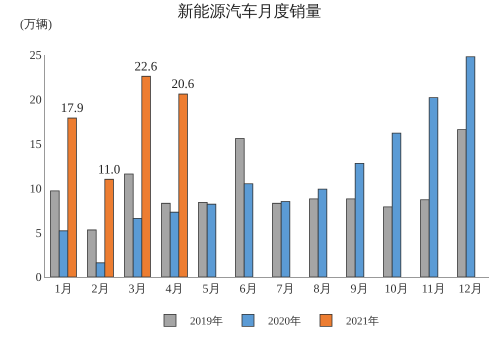 This screenshot has height=345, width=499. Describe the element at coordinates (434, 288) in the screenshot. I see `x-tick-label: 11月` at that location.